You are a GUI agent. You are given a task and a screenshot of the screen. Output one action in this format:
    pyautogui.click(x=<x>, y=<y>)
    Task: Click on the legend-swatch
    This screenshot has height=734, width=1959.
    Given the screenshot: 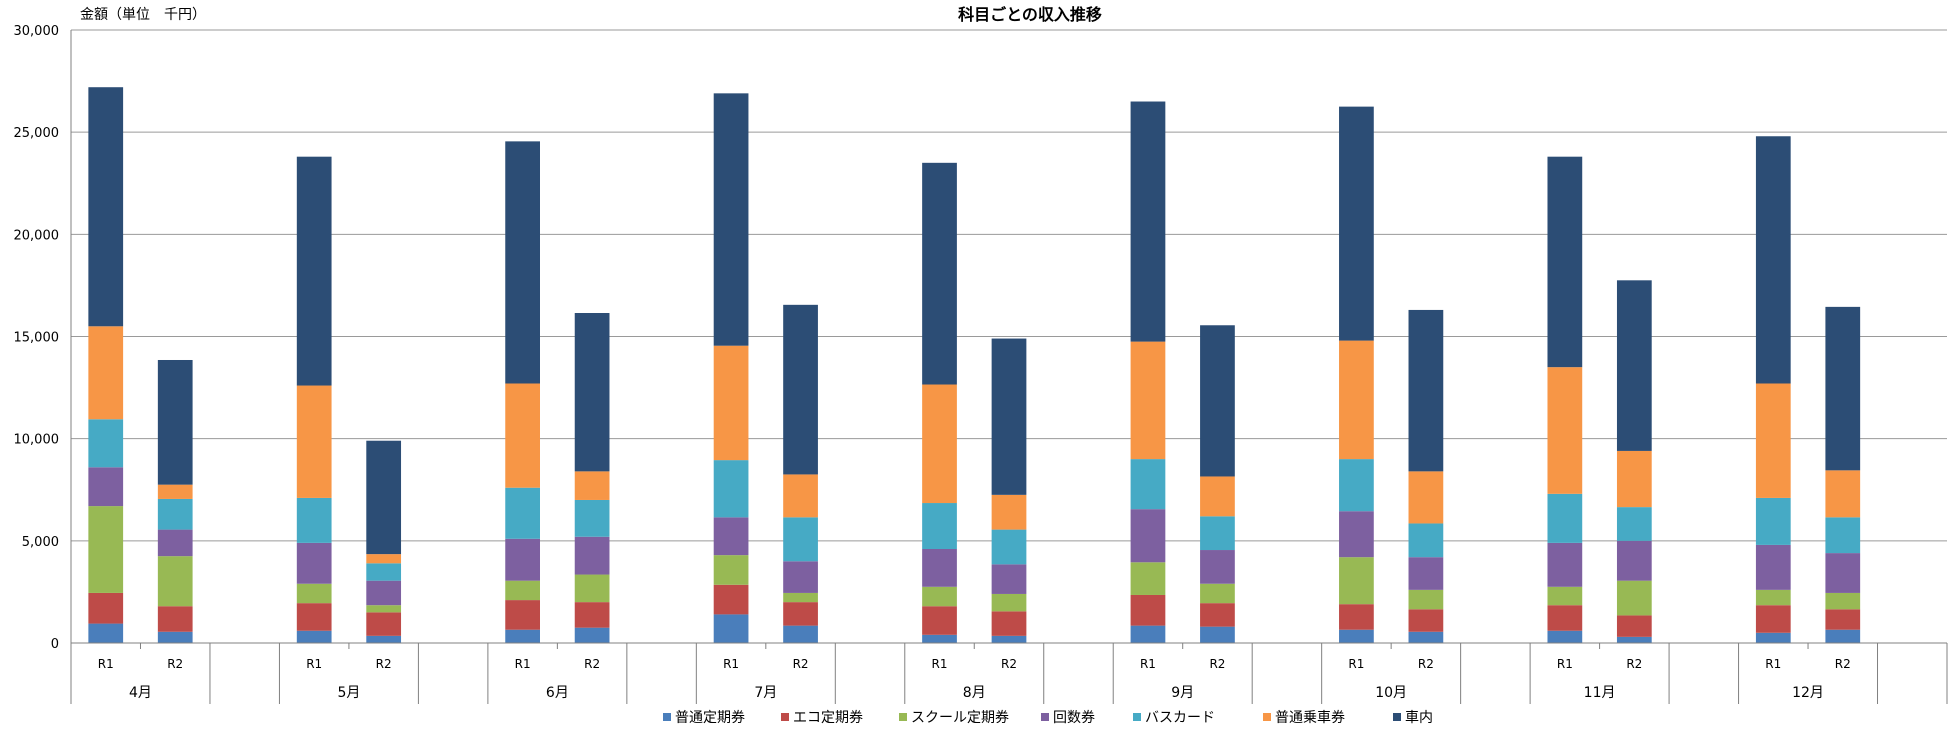 What is the action you would take?
    pyautogui.click(x=667, y=717)
    